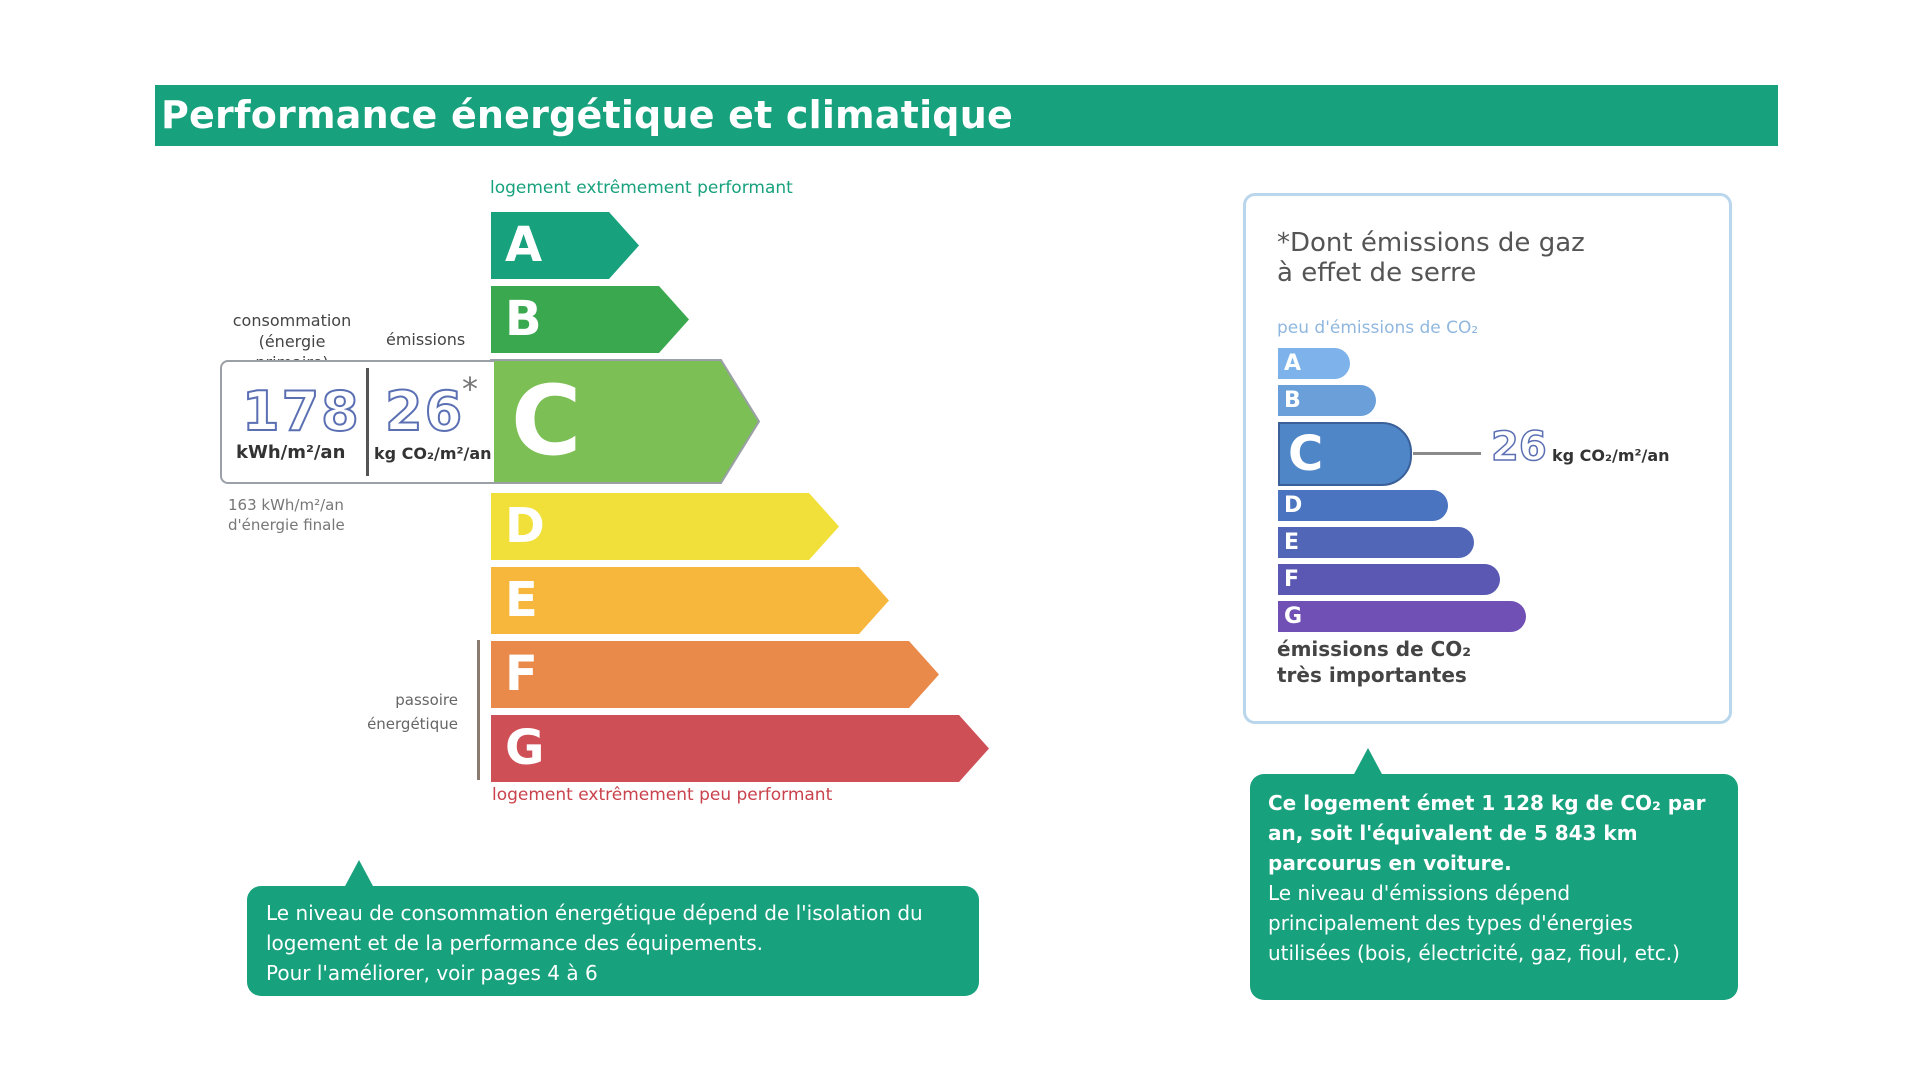 This screenshot has width=1920, height=1080. Describe the element at coordinates (523, 319) in the screenshot. I see `dpe-letter-b: B` at that location.